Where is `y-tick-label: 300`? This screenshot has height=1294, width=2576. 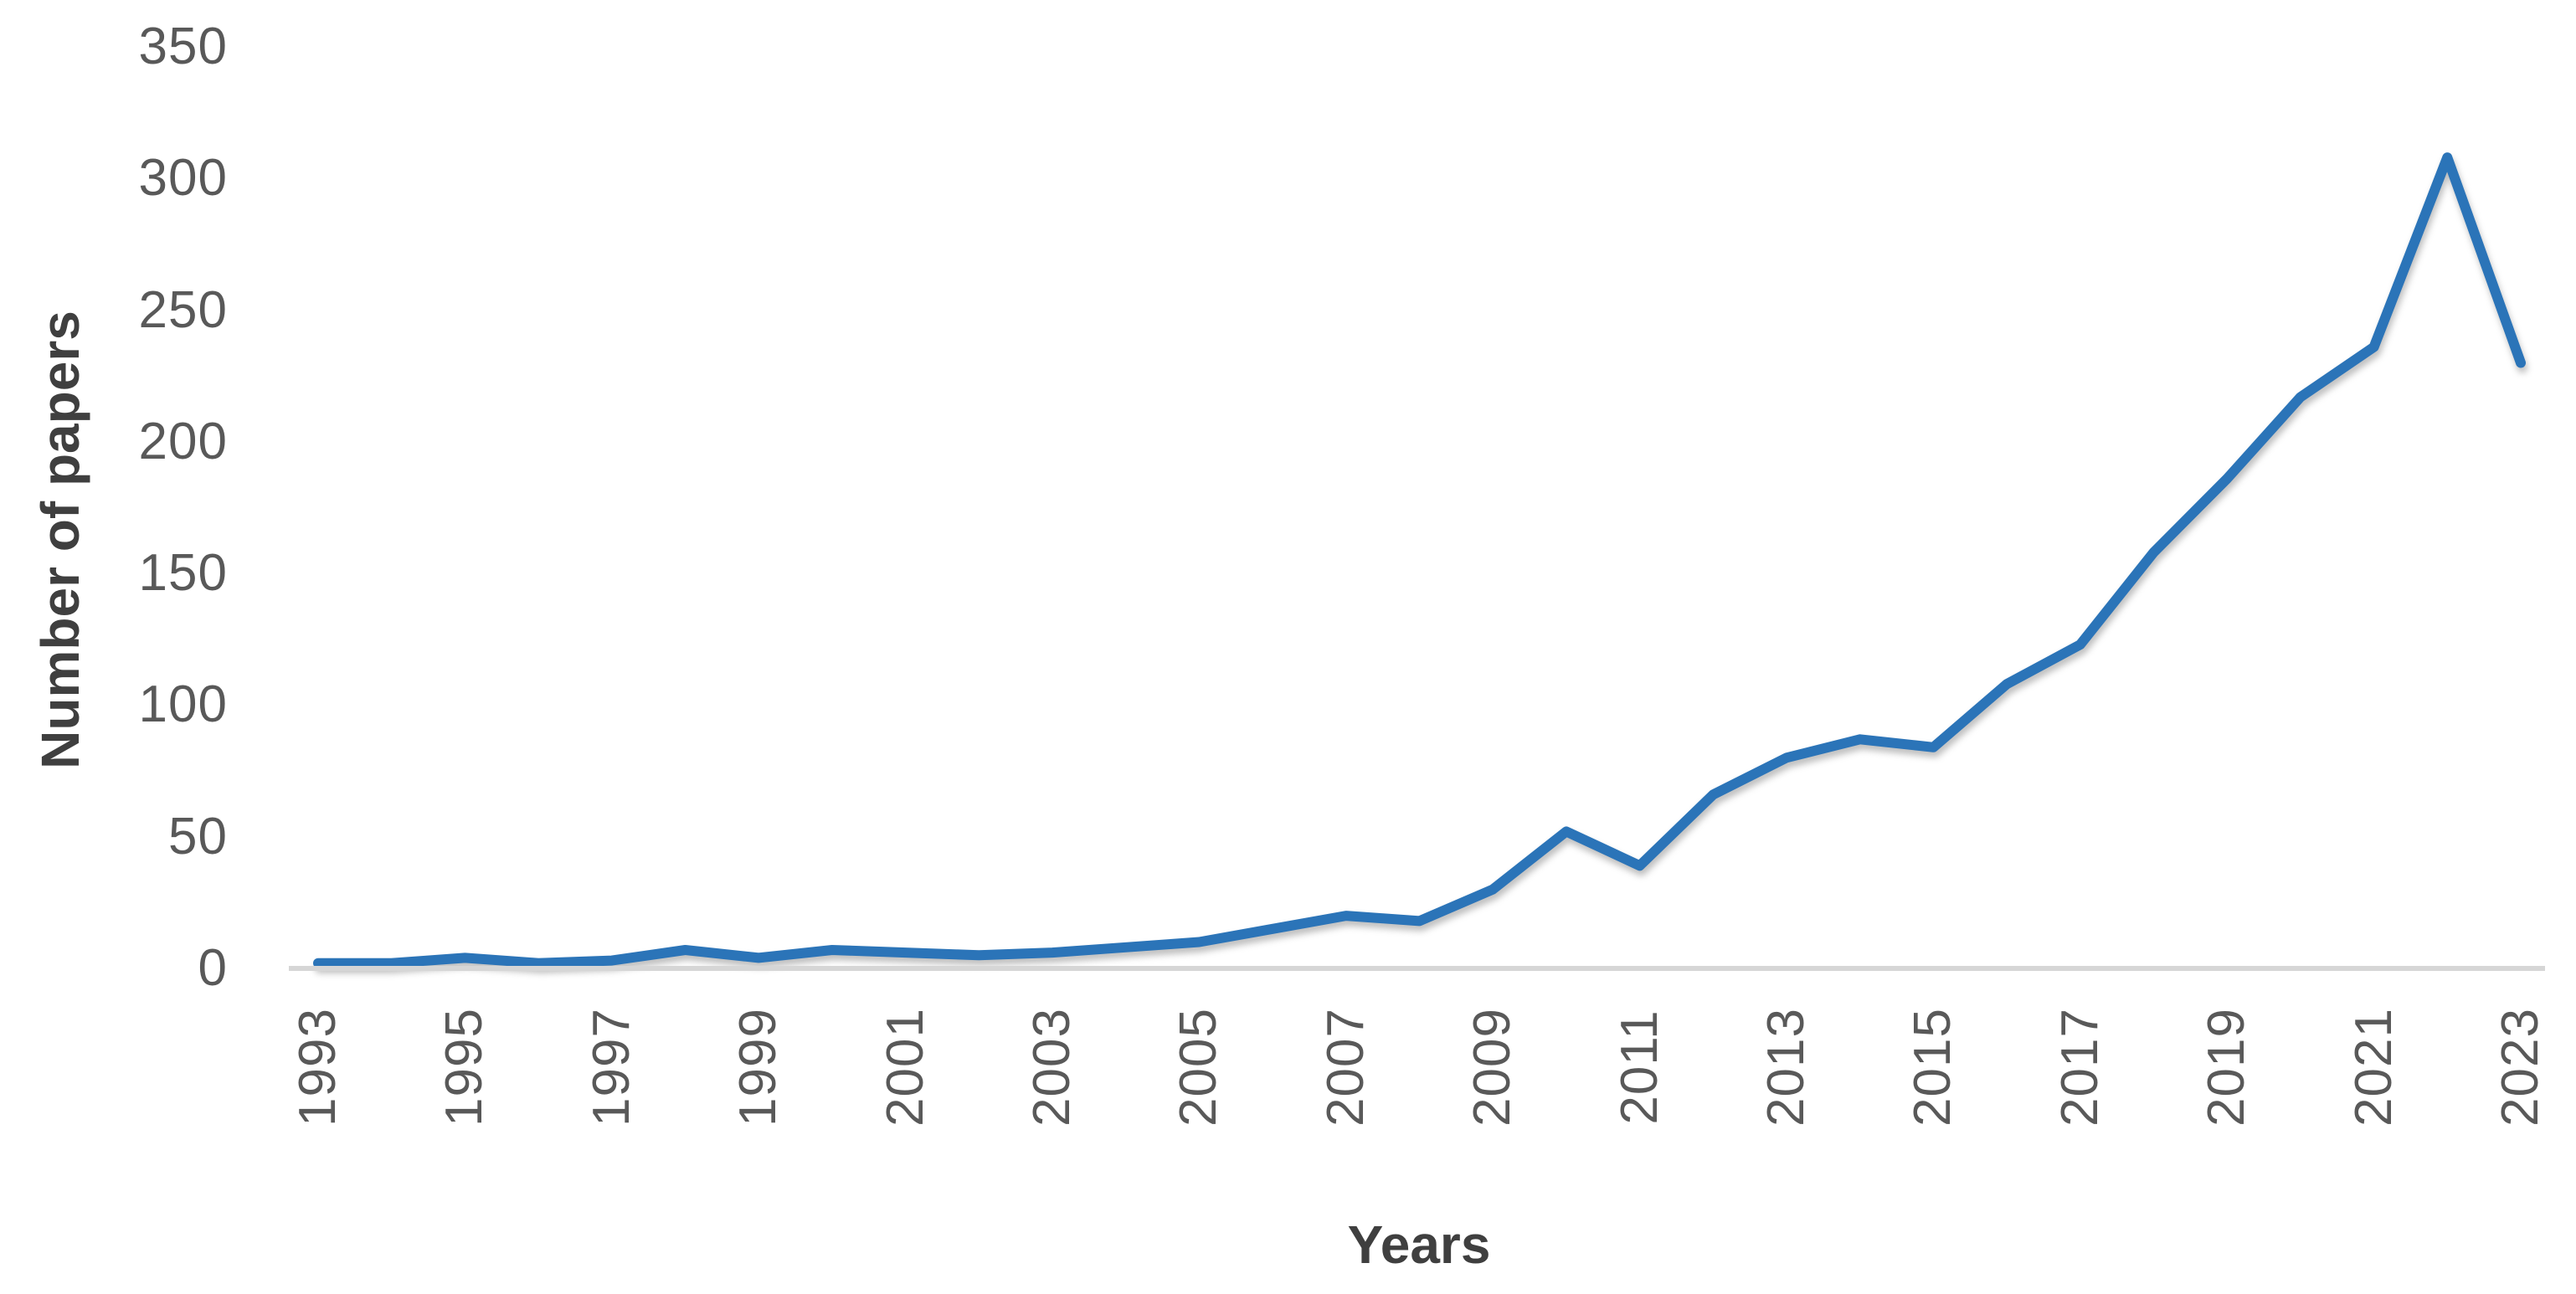
y-tick-label: 300 is located at coordinates (183, 179).